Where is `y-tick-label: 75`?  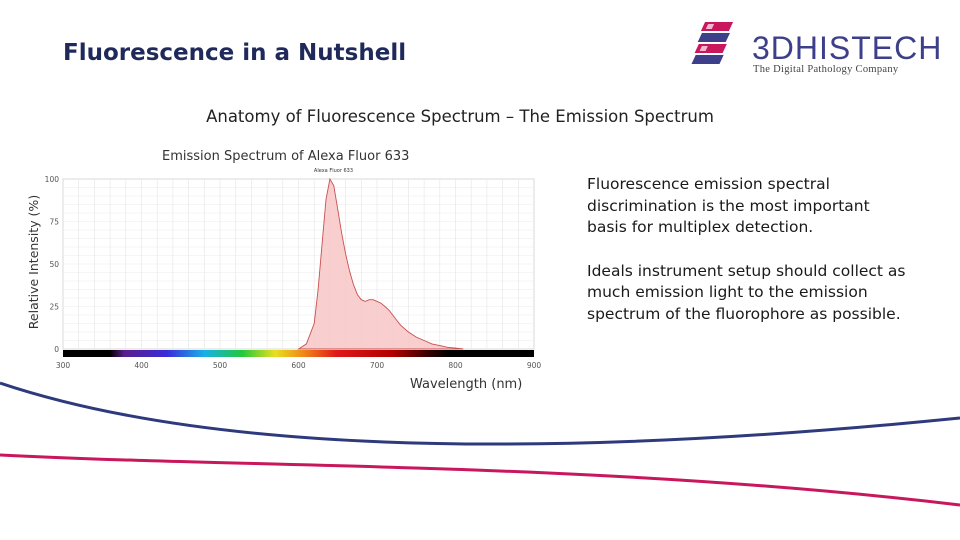 y-tick-label: 75 is located at coordinates (54, 222).